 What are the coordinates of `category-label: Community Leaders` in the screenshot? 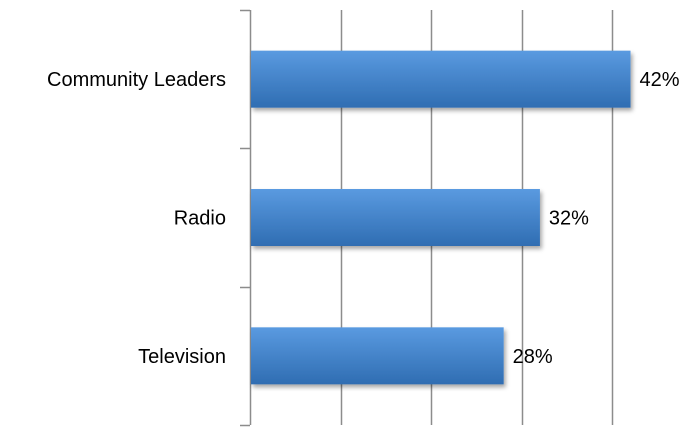 It's located at (136, 80).